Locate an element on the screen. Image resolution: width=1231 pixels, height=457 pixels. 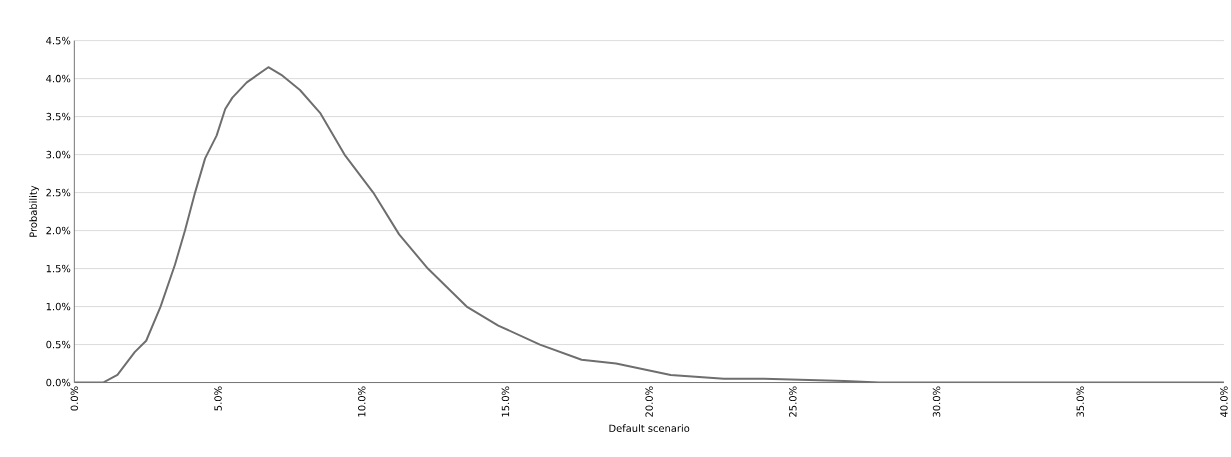
x-tick-label: 10.0% is located at coordinates (361, 401).